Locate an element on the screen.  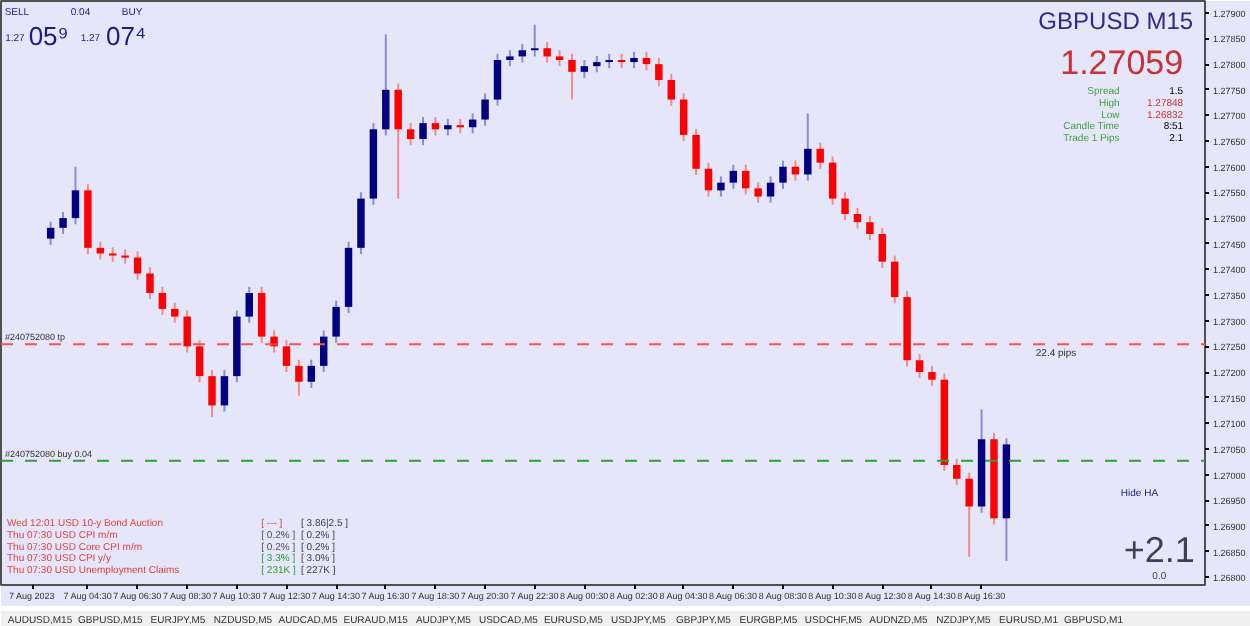
chart-title: GBPUSD M15 is located at coordinates (1116, 20).